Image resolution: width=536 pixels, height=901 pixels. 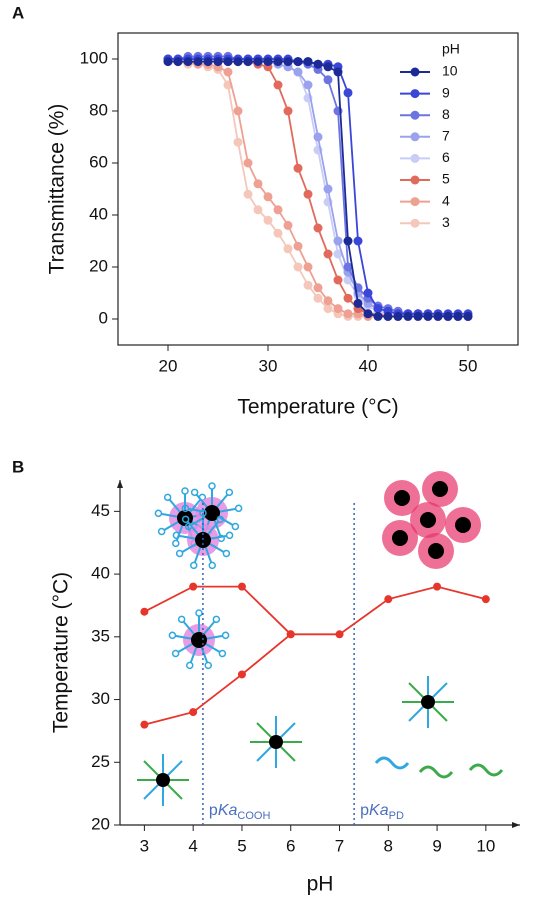 What do you see at coordinates (446, 136) in the screenshot?
I see `legend-label: 7` at bounding box center [446, 136].